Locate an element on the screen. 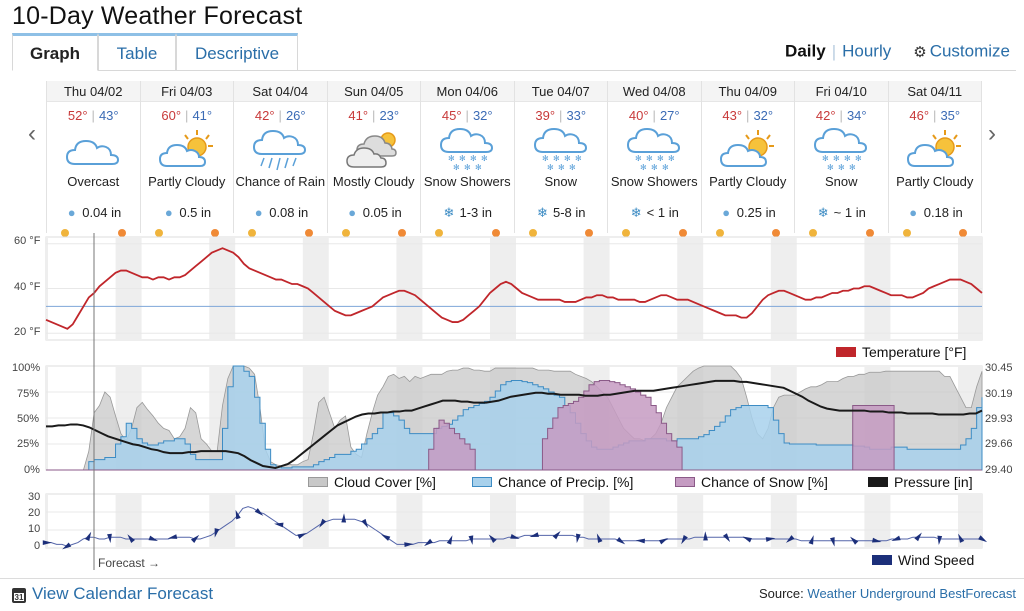 This screenshot has width=1024, height=611. day-column: Sat 04/11 46° | 35° Partly Cloudy ● 0.18 in is located at coordinates (934, 159).